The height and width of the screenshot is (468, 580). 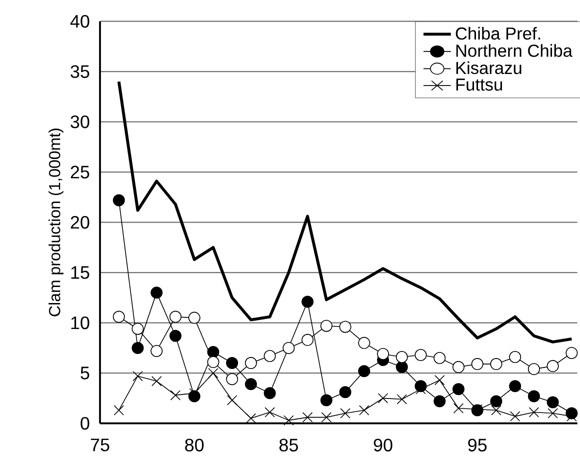 What do you see at coordinates (514, 50) in the screenshot?
I see `legend-label: Northern Chiba` at bounding box center [514, 50].